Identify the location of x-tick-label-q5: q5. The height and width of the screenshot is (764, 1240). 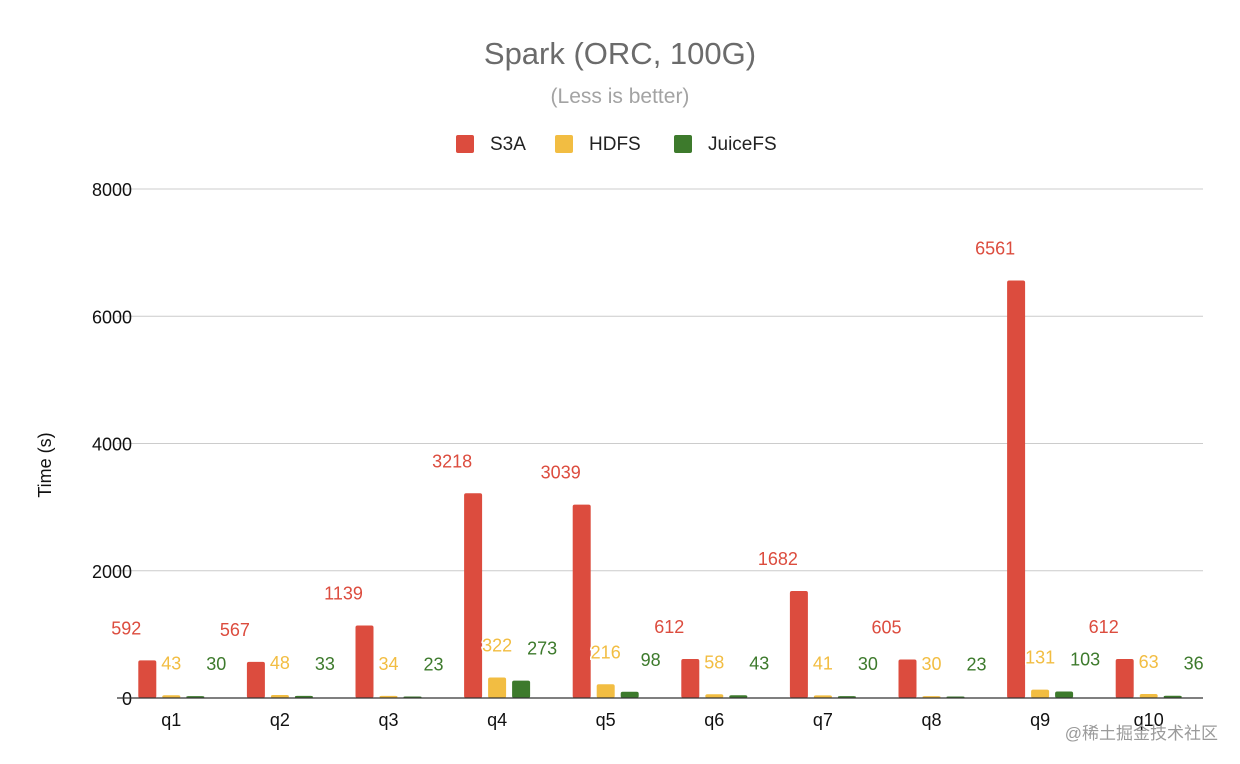
(606, 720).